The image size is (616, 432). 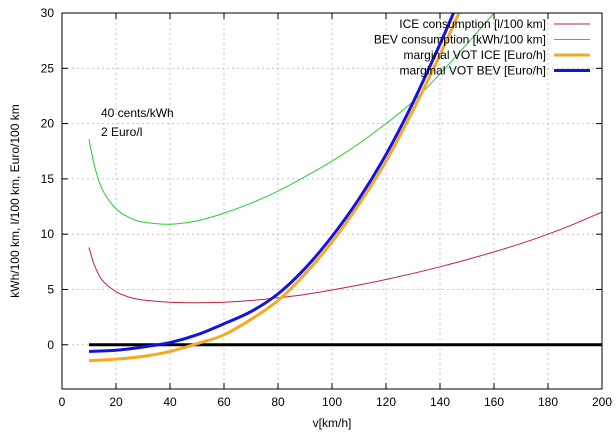 I want to click on x-tick-label: 40, so click(x=170, y=402).